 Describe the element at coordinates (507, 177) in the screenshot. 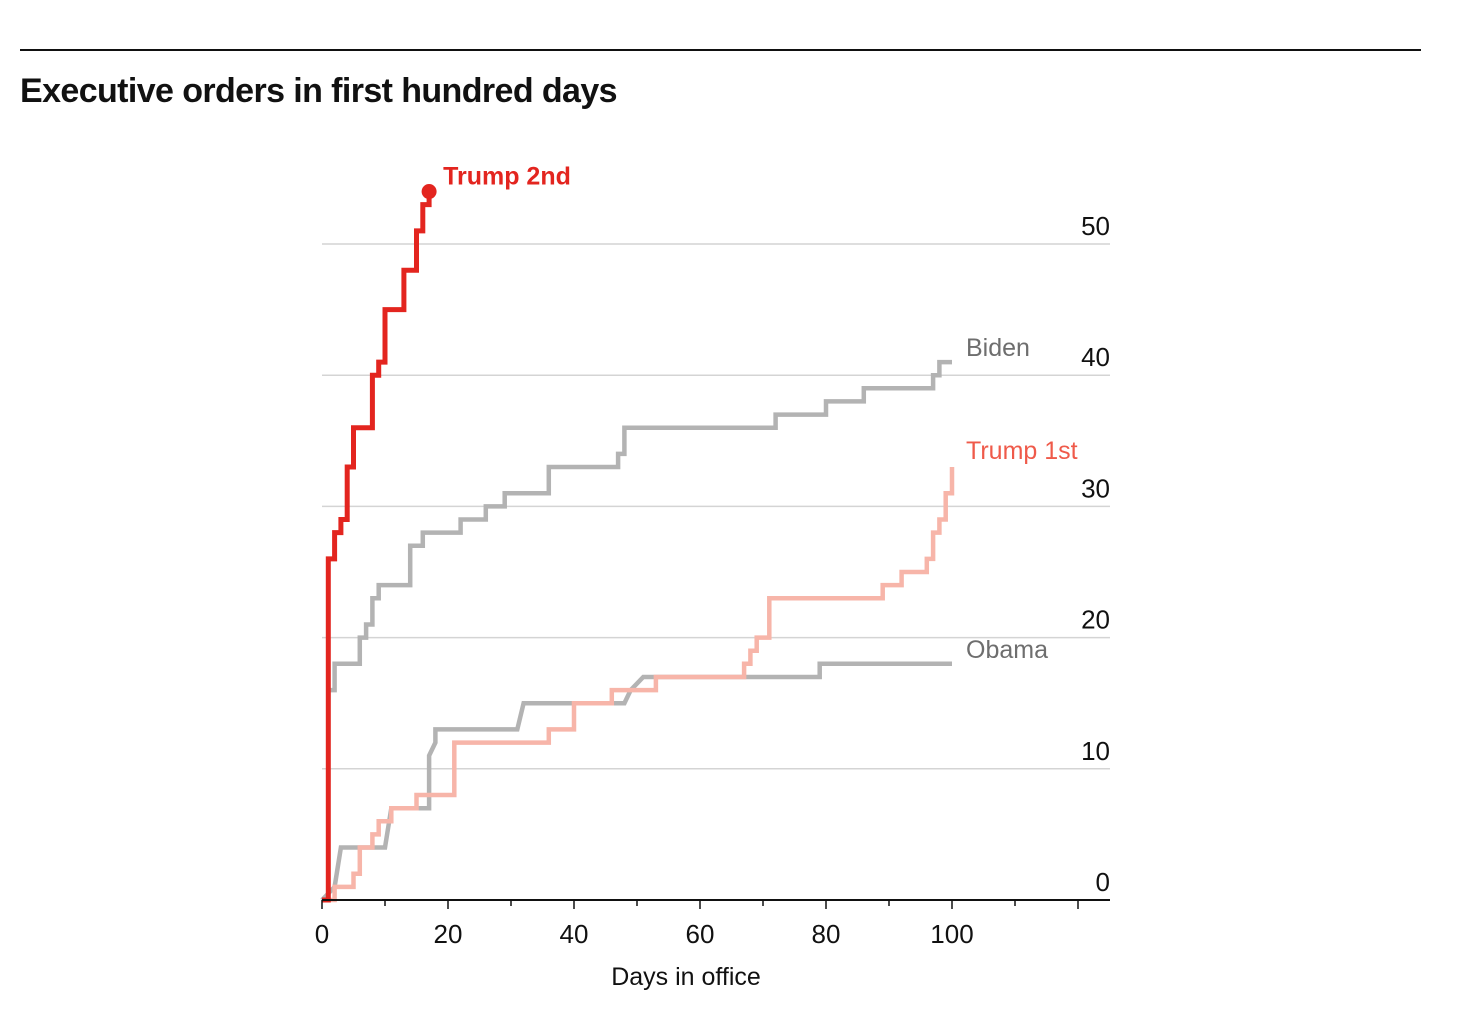

I see `series-label-trump-2nd: Trump 2nd` at that location.